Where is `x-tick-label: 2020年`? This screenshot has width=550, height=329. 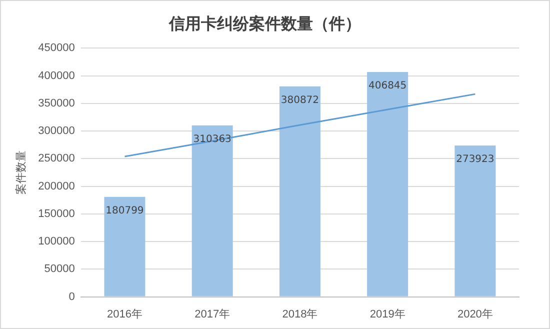 x-tick-label: 2020年 is located at coordinates (475, 314).